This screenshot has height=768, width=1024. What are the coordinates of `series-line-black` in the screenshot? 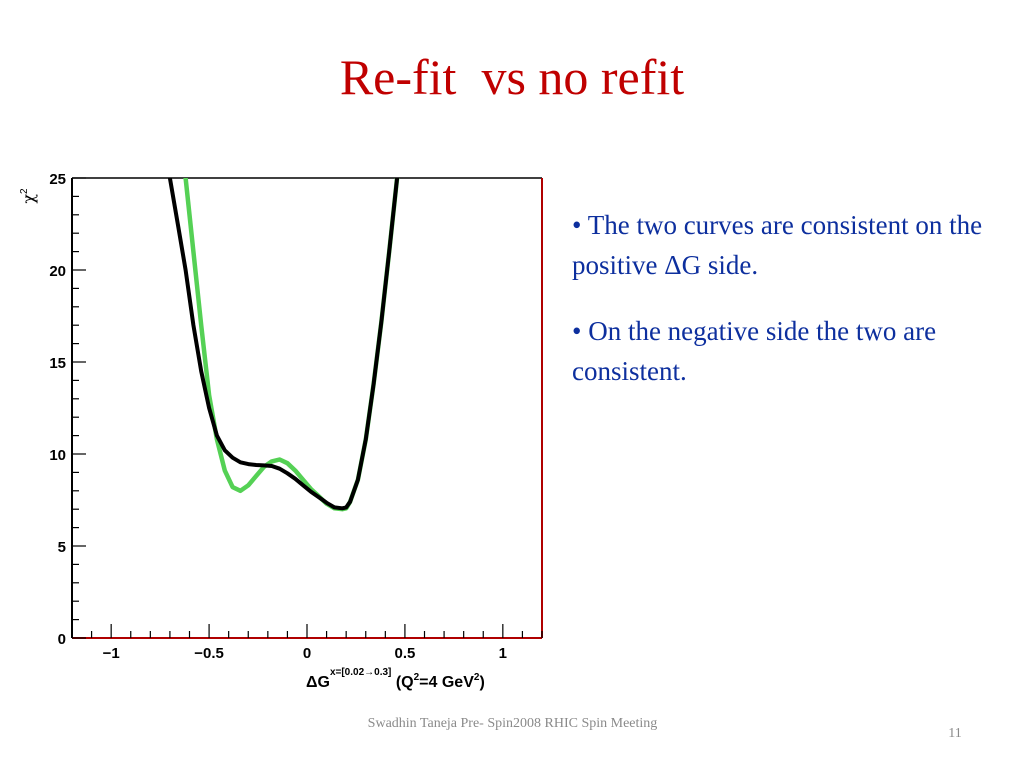 It's located at (283, 344).